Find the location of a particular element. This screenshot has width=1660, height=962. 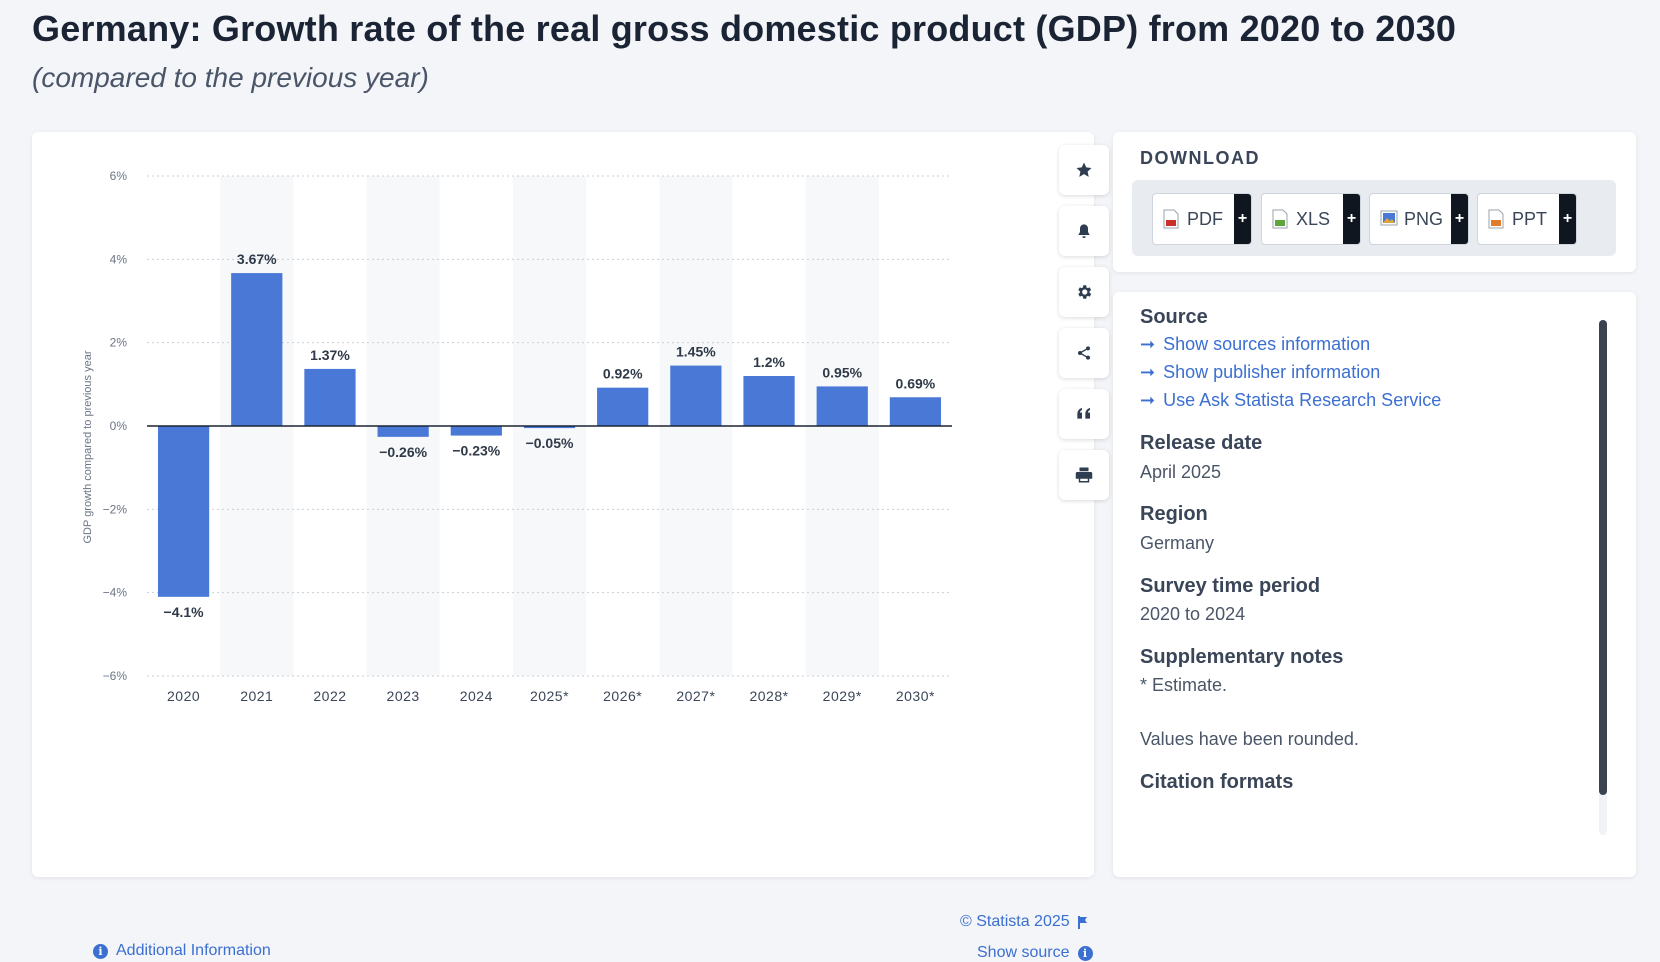

show-publisher-link: ➞ Show publisher information is located at coordinates (1260, 372).